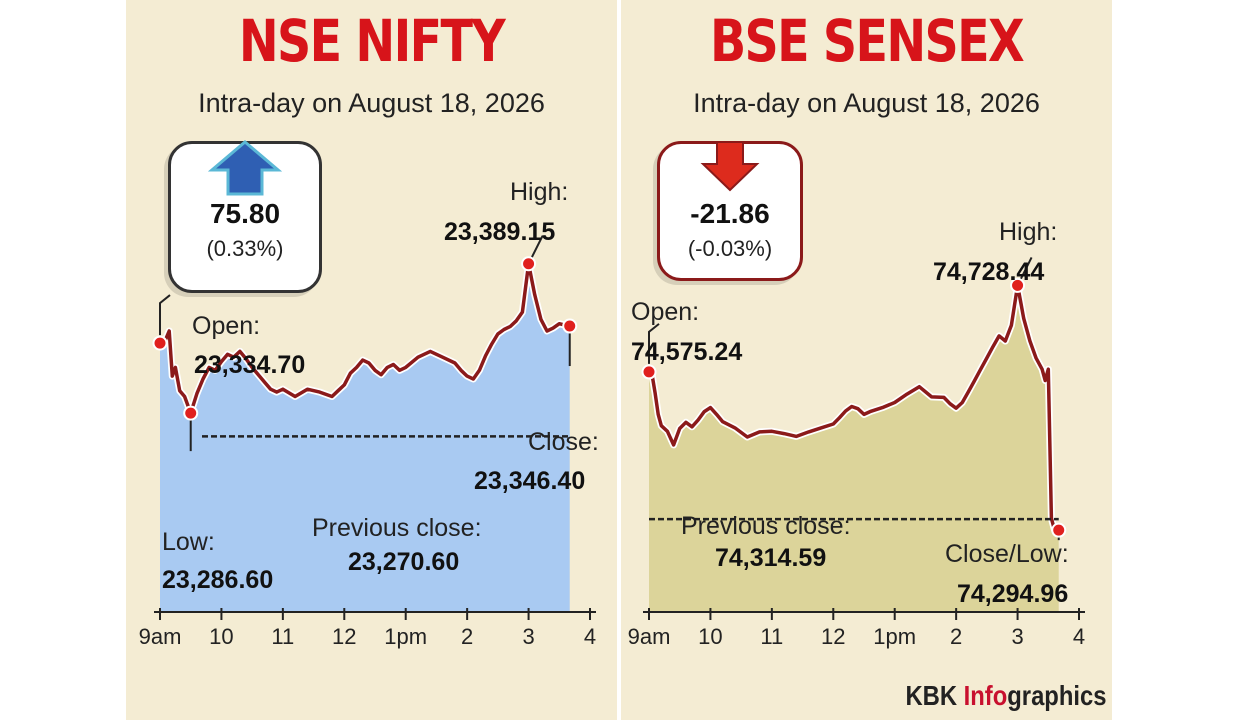 The image size is (1240, 720). Describe the element at coordinates (1013, 594) in the screenshot. I see `sensex-close-value: 74,294.96` at that location.